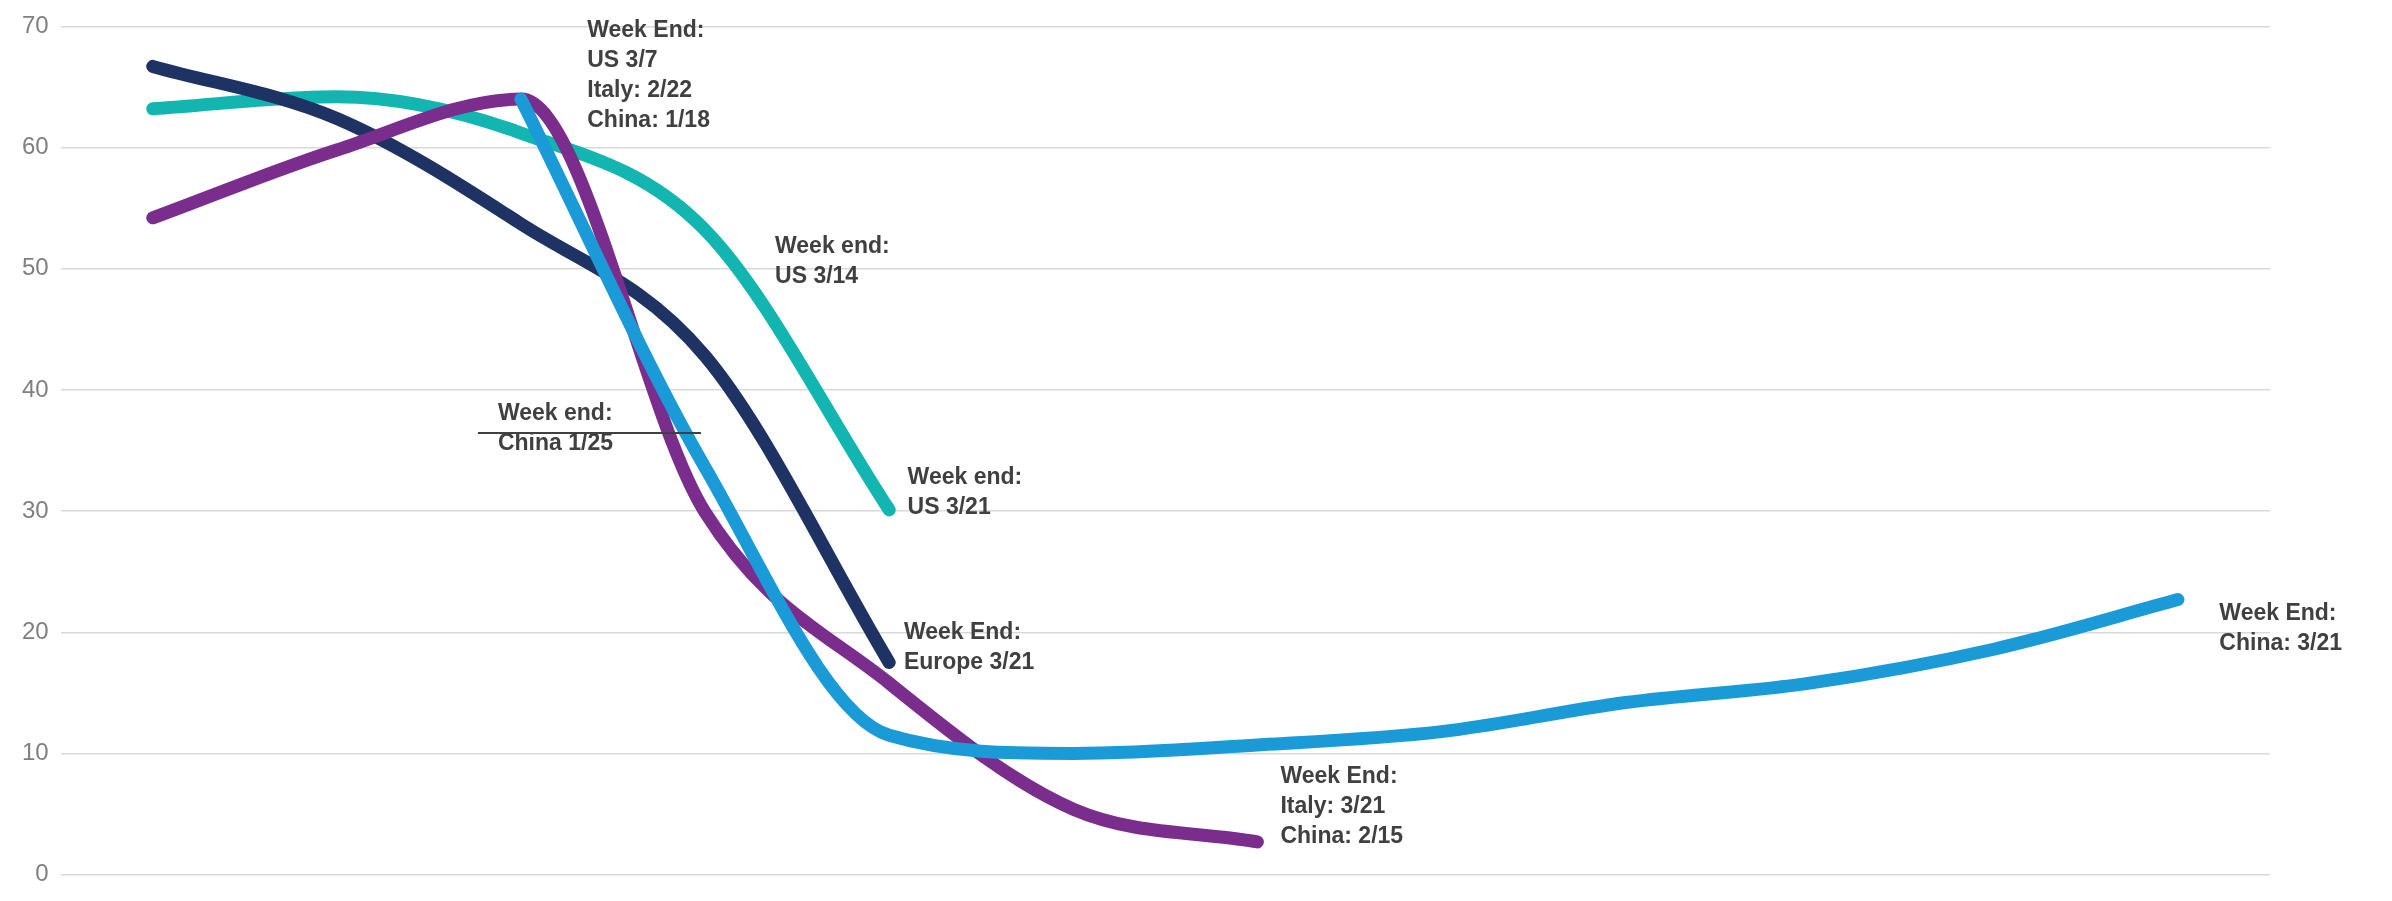  I want to click on y-tick-label: 70, so click(35, 25).